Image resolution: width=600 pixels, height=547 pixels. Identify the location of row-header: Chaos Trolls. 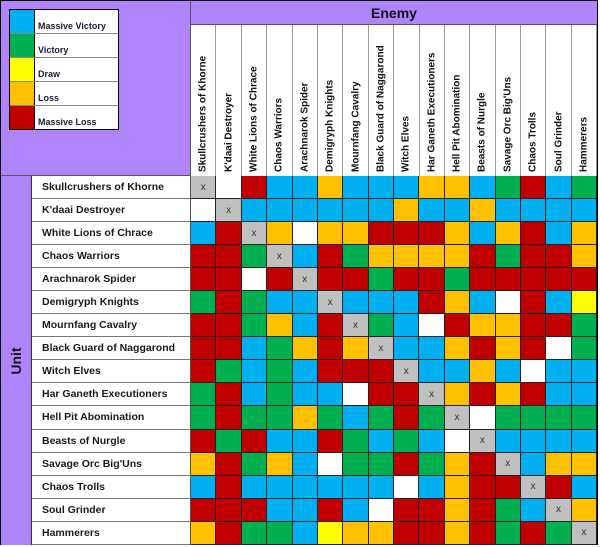
(111, 487).